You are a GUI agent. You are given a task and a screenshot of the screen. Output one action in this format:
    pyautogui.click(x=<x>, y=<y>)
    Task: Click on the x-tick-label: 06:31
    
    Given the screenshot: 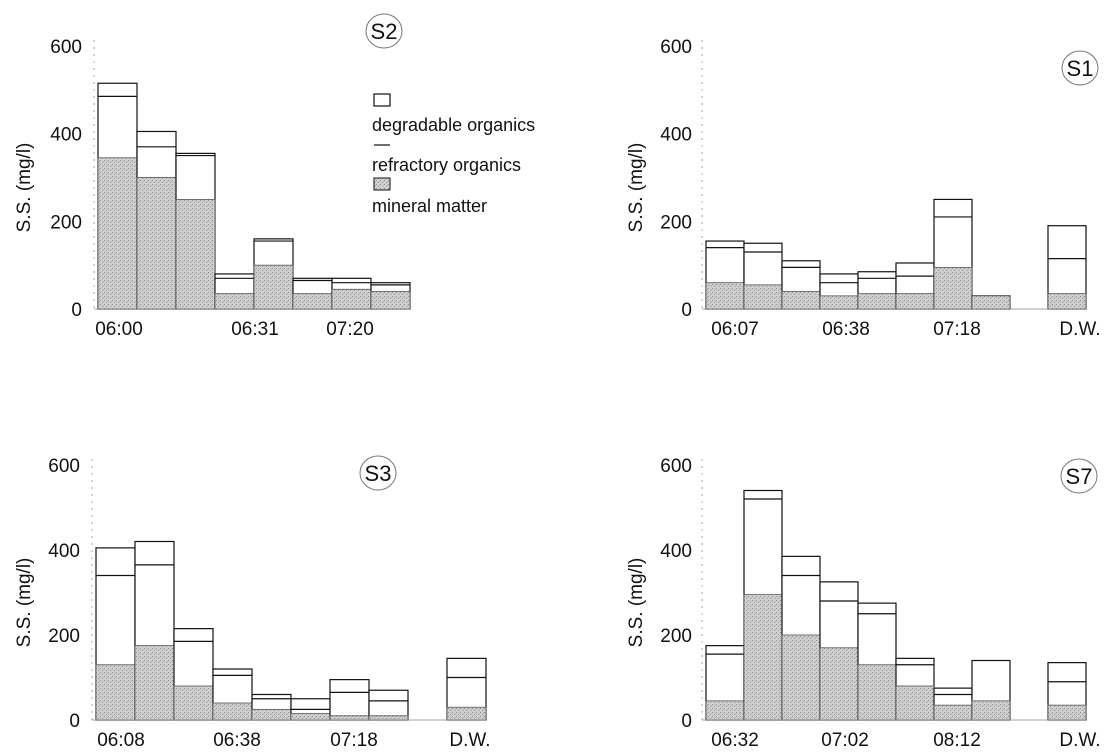 What is the action you would take?
    pyautogui.click(x=255, y=329)
    